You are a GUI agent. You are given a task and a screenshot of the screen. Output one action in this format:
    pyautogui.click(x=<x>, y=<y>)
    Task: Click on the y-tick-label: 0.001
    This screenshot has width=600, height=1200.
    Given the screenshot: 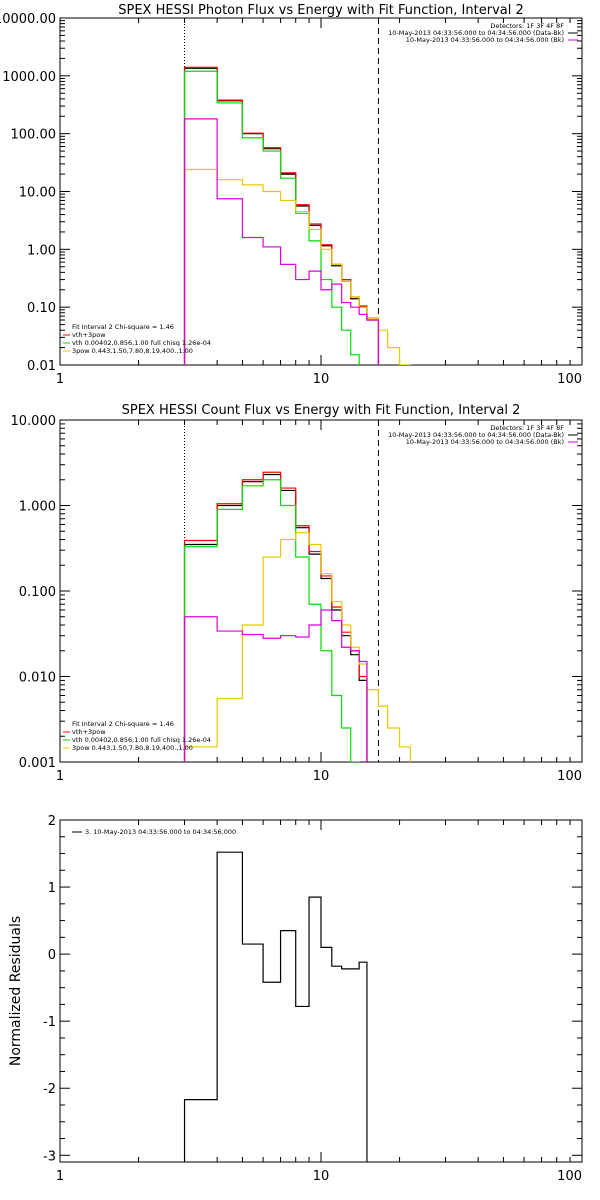 What is the action you would take?
    pyautogui.click(x=37, y=763)
    